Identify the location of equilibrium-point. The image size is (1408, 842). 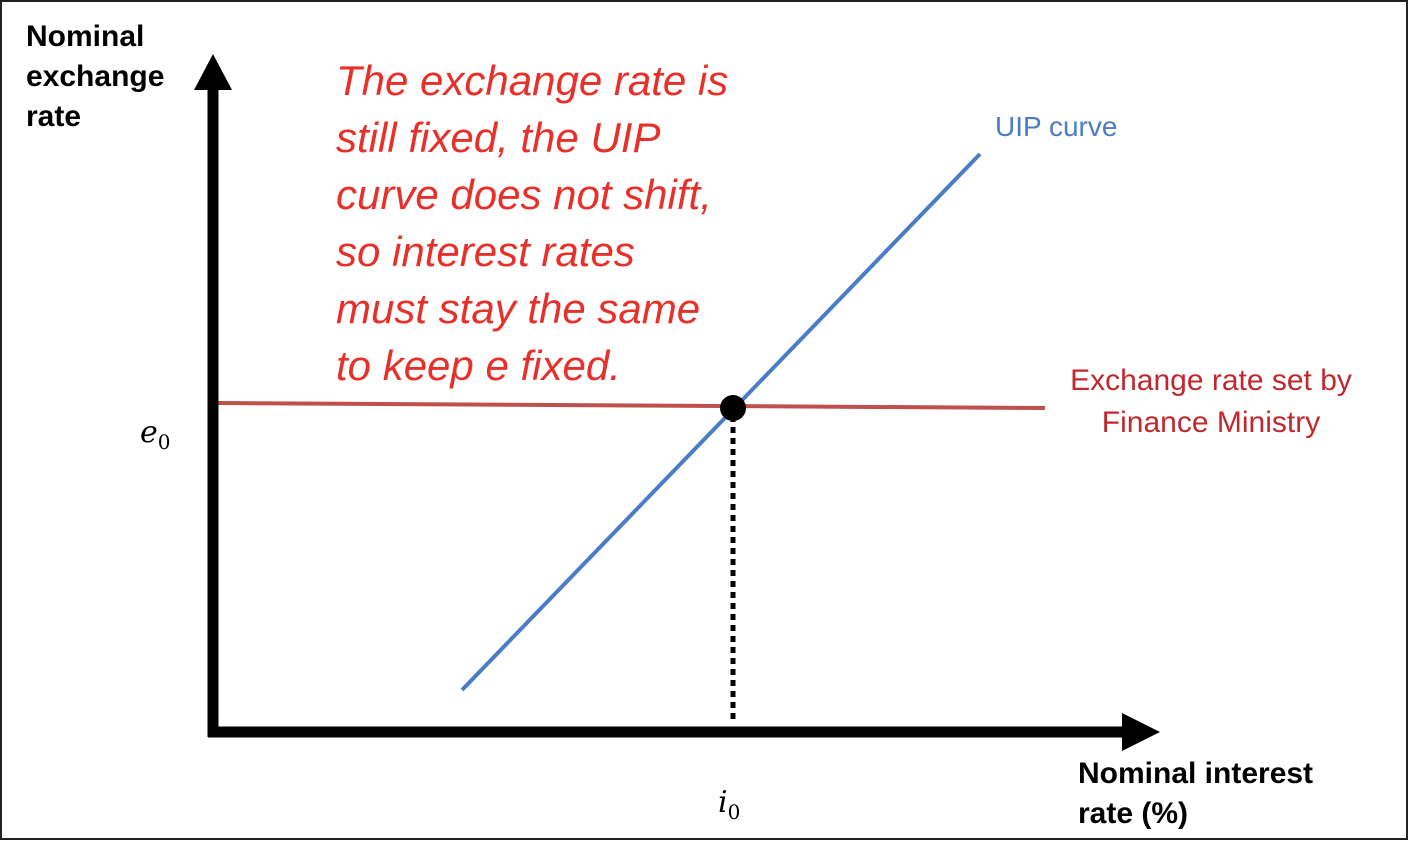
(733, 408).